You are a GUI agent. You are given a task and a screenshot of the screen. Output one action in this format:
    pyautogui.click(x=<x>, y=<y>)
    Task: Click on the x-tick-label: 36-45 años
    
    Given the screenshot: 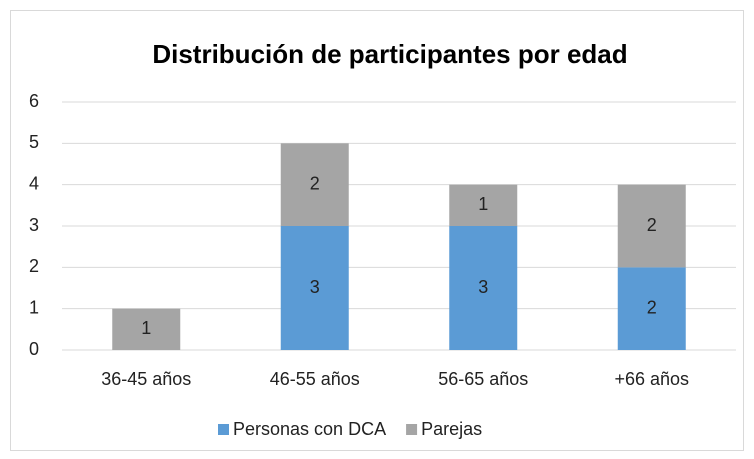 What is the action you would take?
    pyautogui.click(x=146, y=379)
    